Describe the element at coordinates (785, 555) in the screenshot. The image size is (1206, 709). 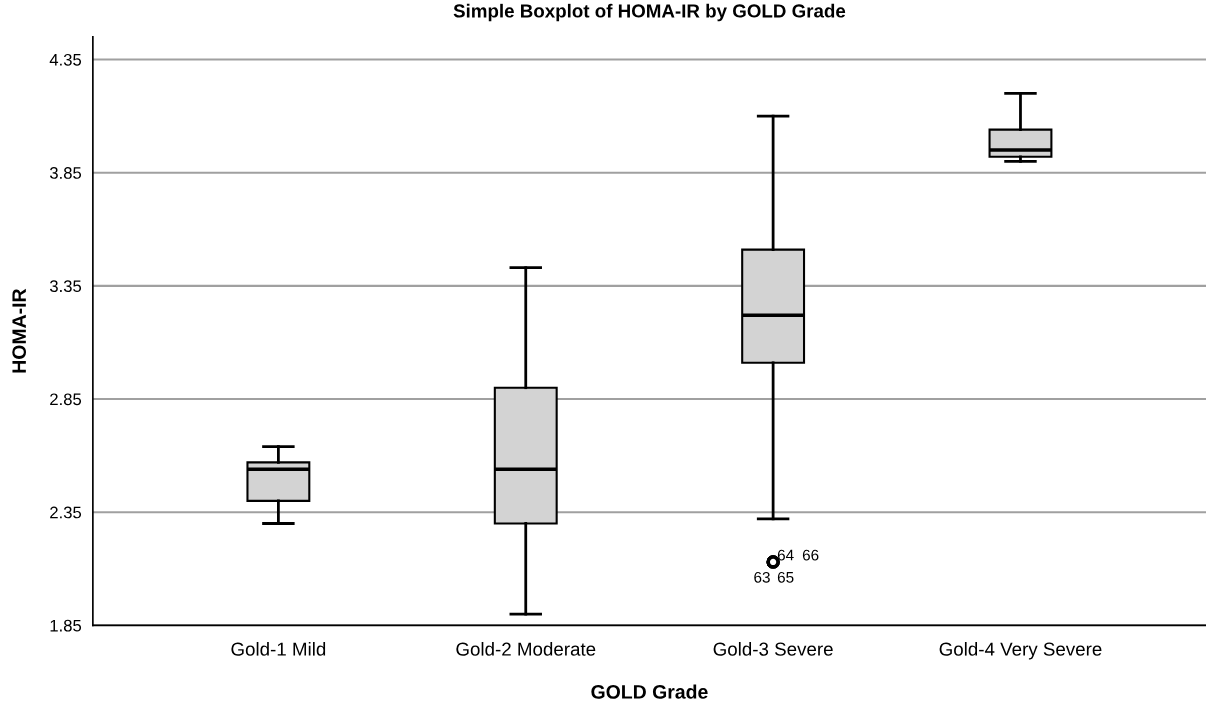
I see `annotation: 64` at that location.